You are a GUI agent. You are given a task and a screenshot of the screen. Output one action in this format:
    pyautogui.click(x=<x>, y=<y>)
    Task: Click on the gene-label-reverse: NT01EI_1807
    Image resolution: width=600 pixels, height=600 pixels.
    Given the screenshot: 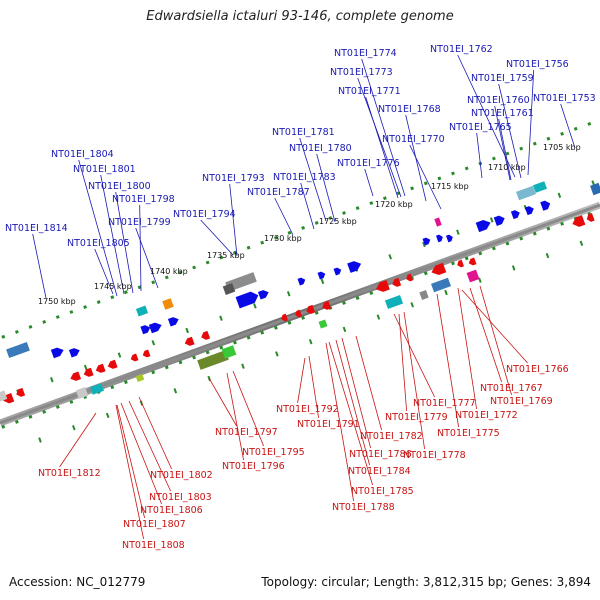 What is the action you would take?
    pyautogui.click(x=154, y=524)
    